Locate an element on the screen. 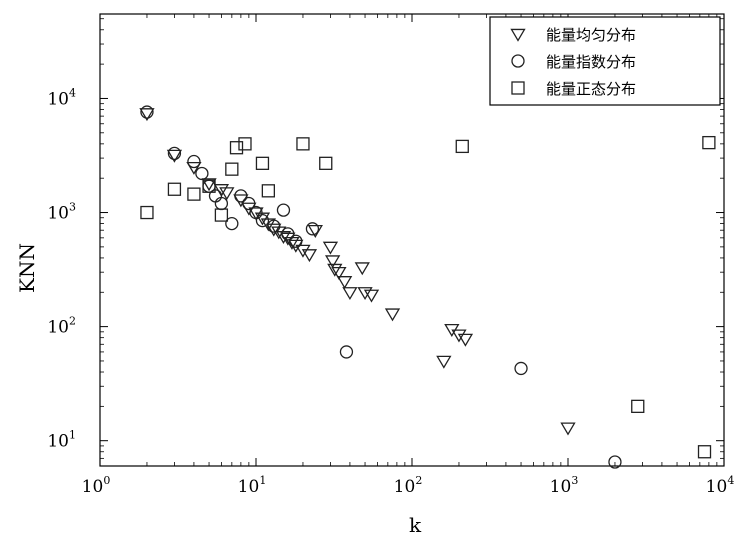 This screenshot has height=540, width=747. y-tick-label: 10⁴ is located at coordinates (61, 97).